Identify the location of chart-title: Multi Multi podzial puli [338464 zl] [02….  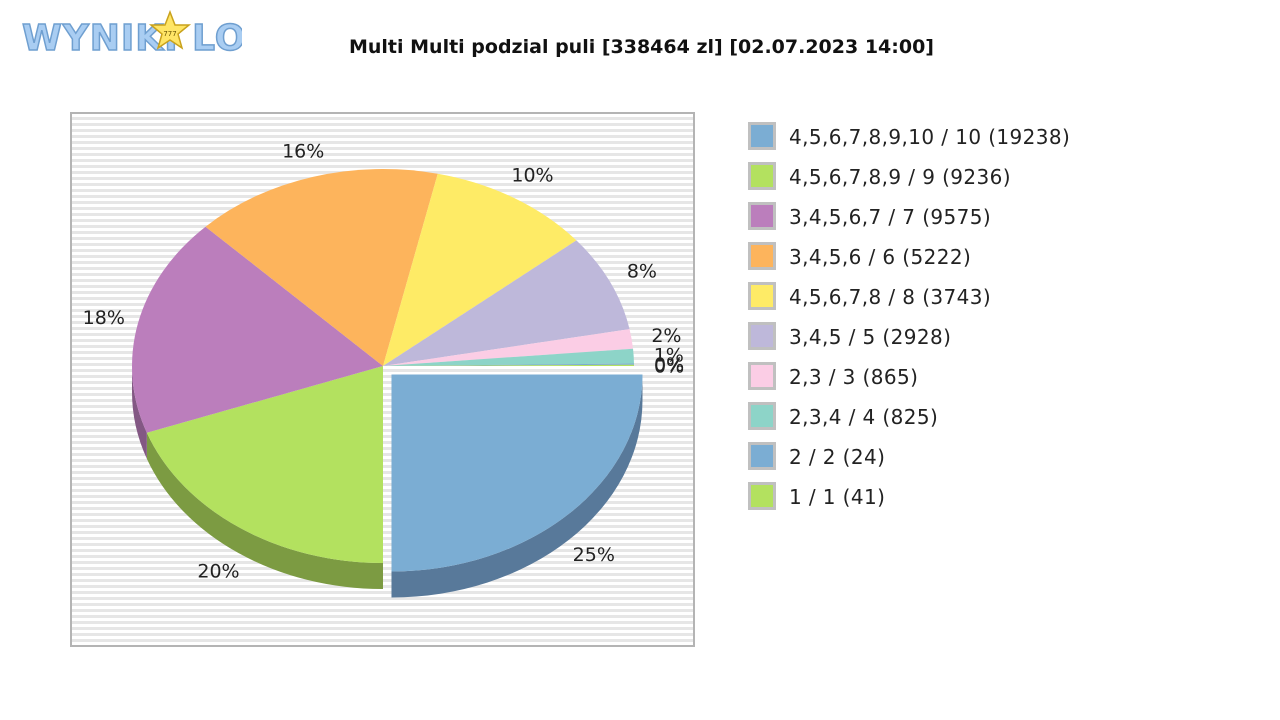
(641, 47).